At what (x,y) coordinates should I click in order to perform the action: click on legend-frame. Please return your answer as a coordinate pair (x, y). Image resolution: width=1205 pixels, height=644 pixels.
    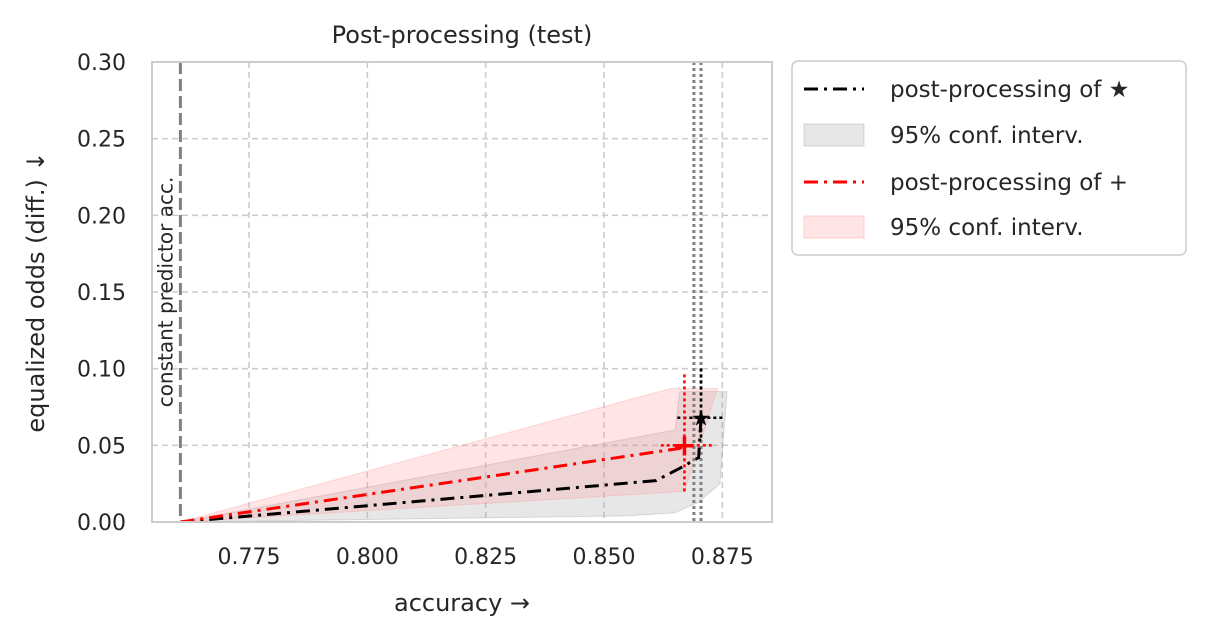
    Looking at the image, I should click on (989, 158).